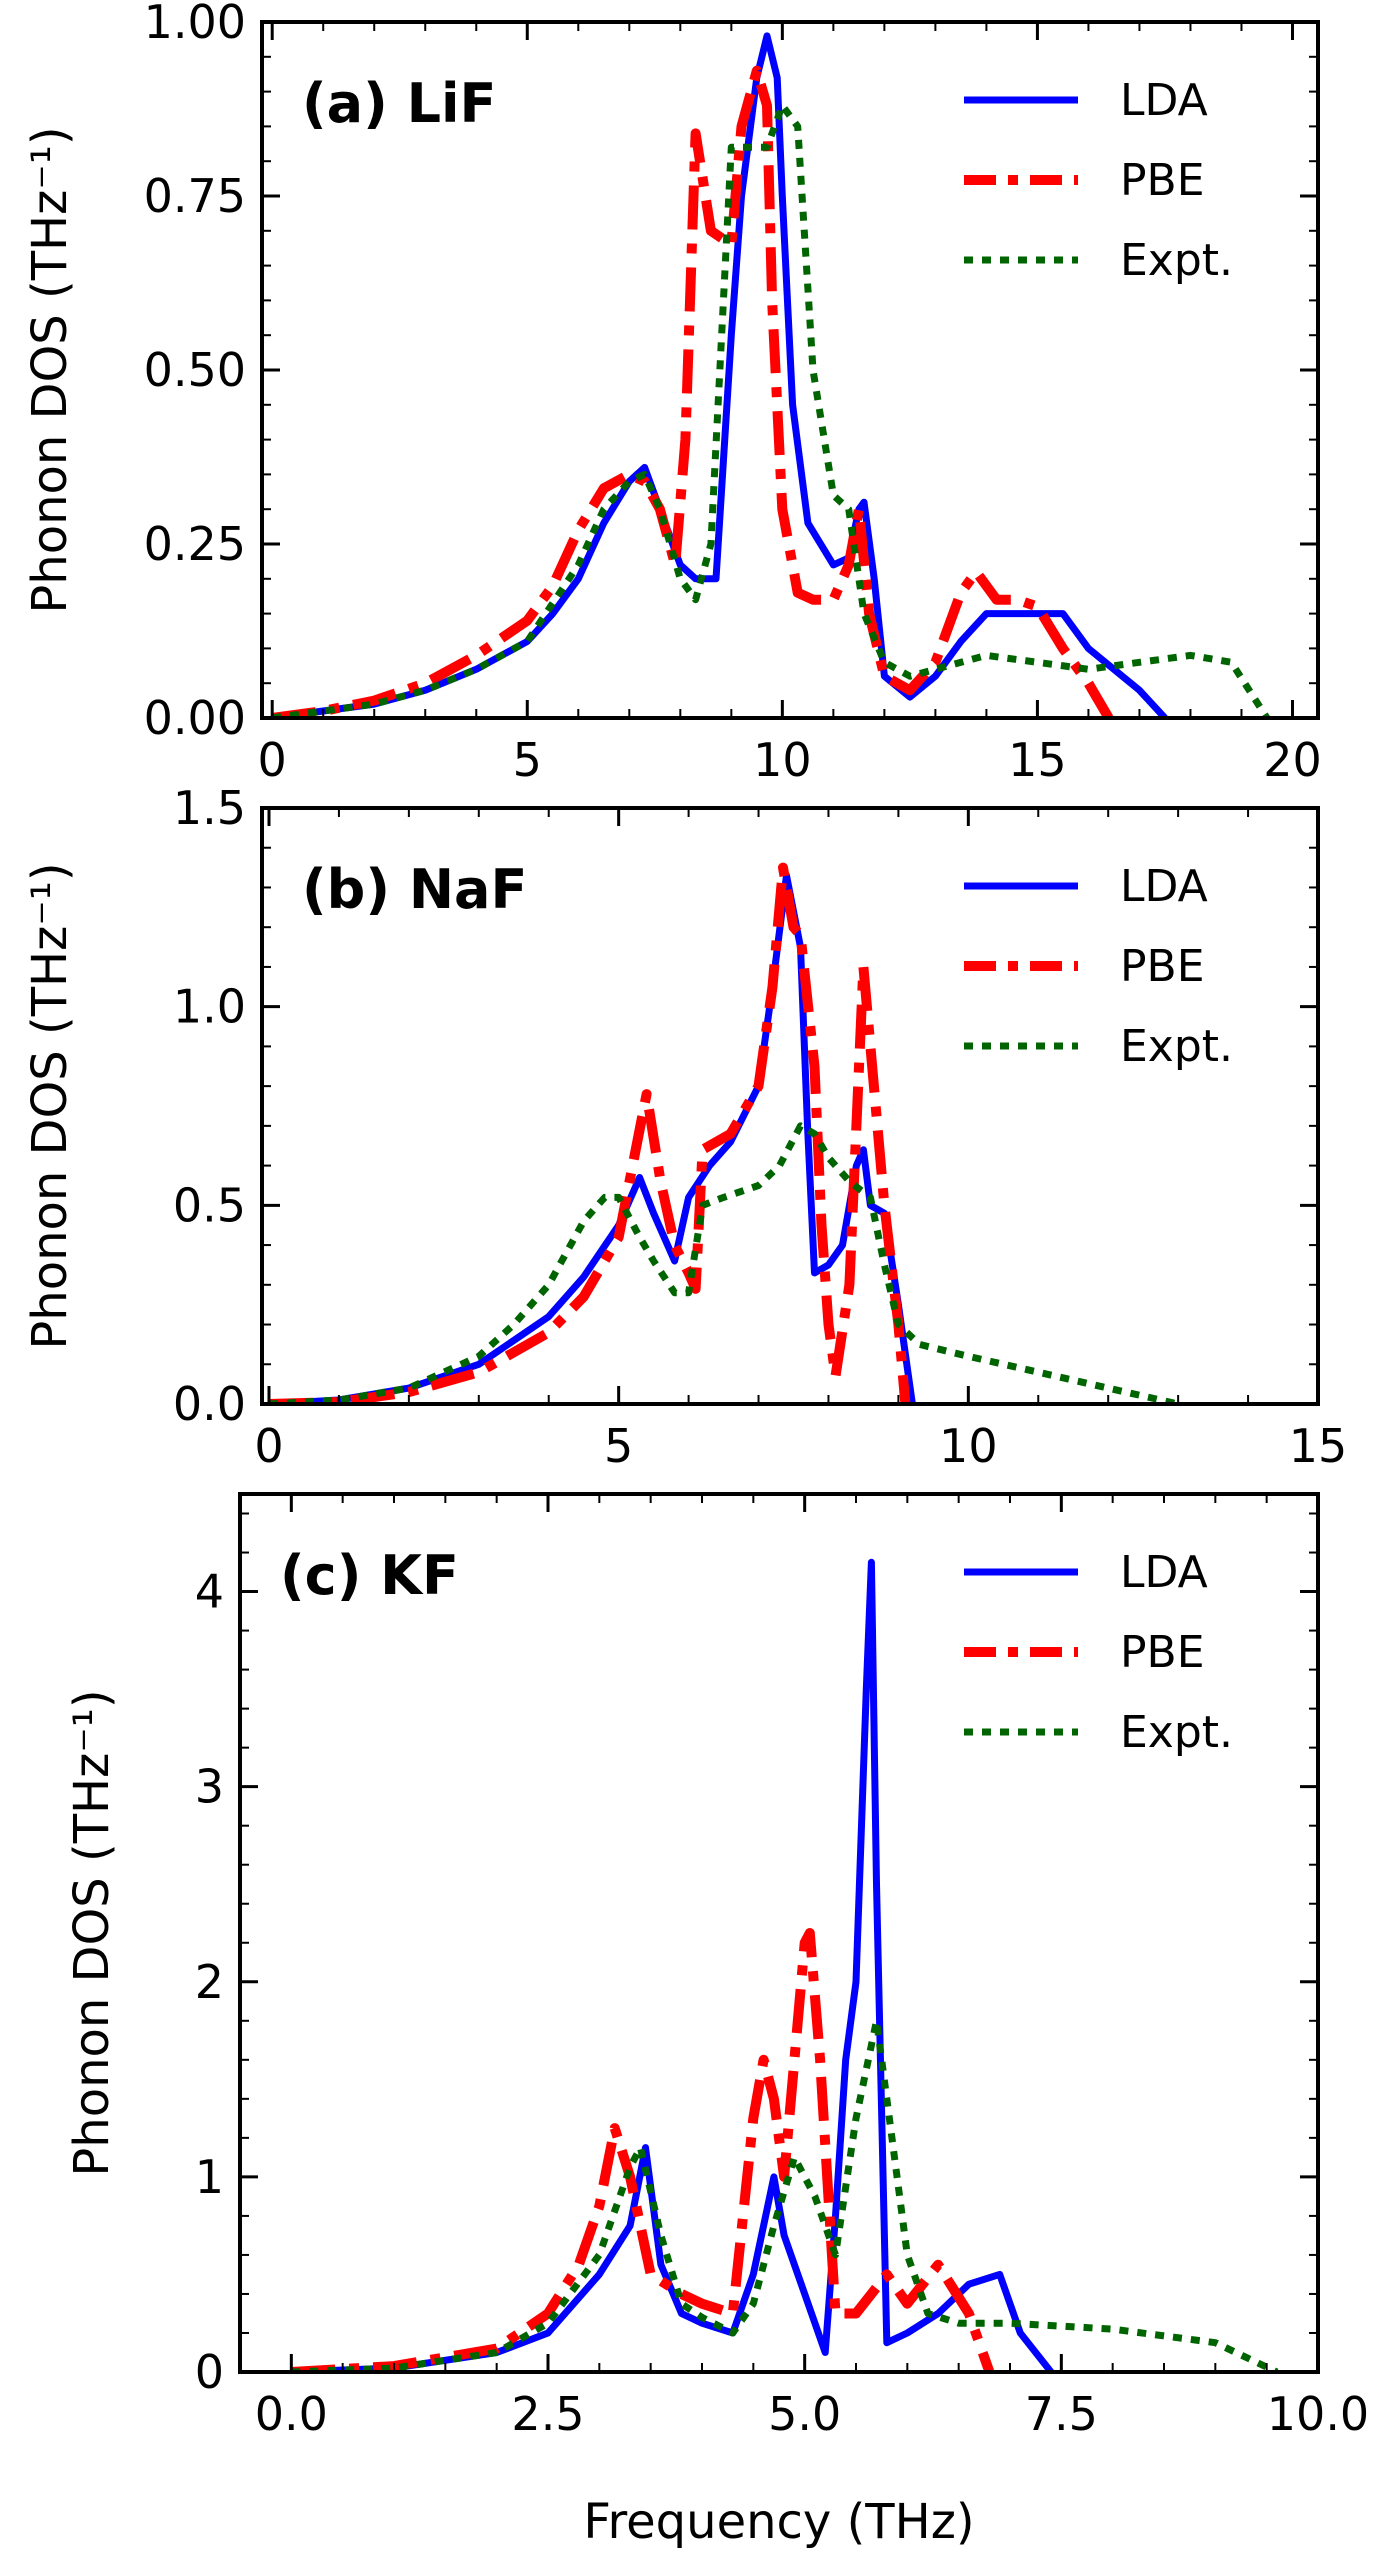 The width and height of the screenshot is (1386, 2566). What do you see at coordinates (195, 544) in the screenshot?
I see `y-tick-label: 0.25` at bounding box center [195, 544].